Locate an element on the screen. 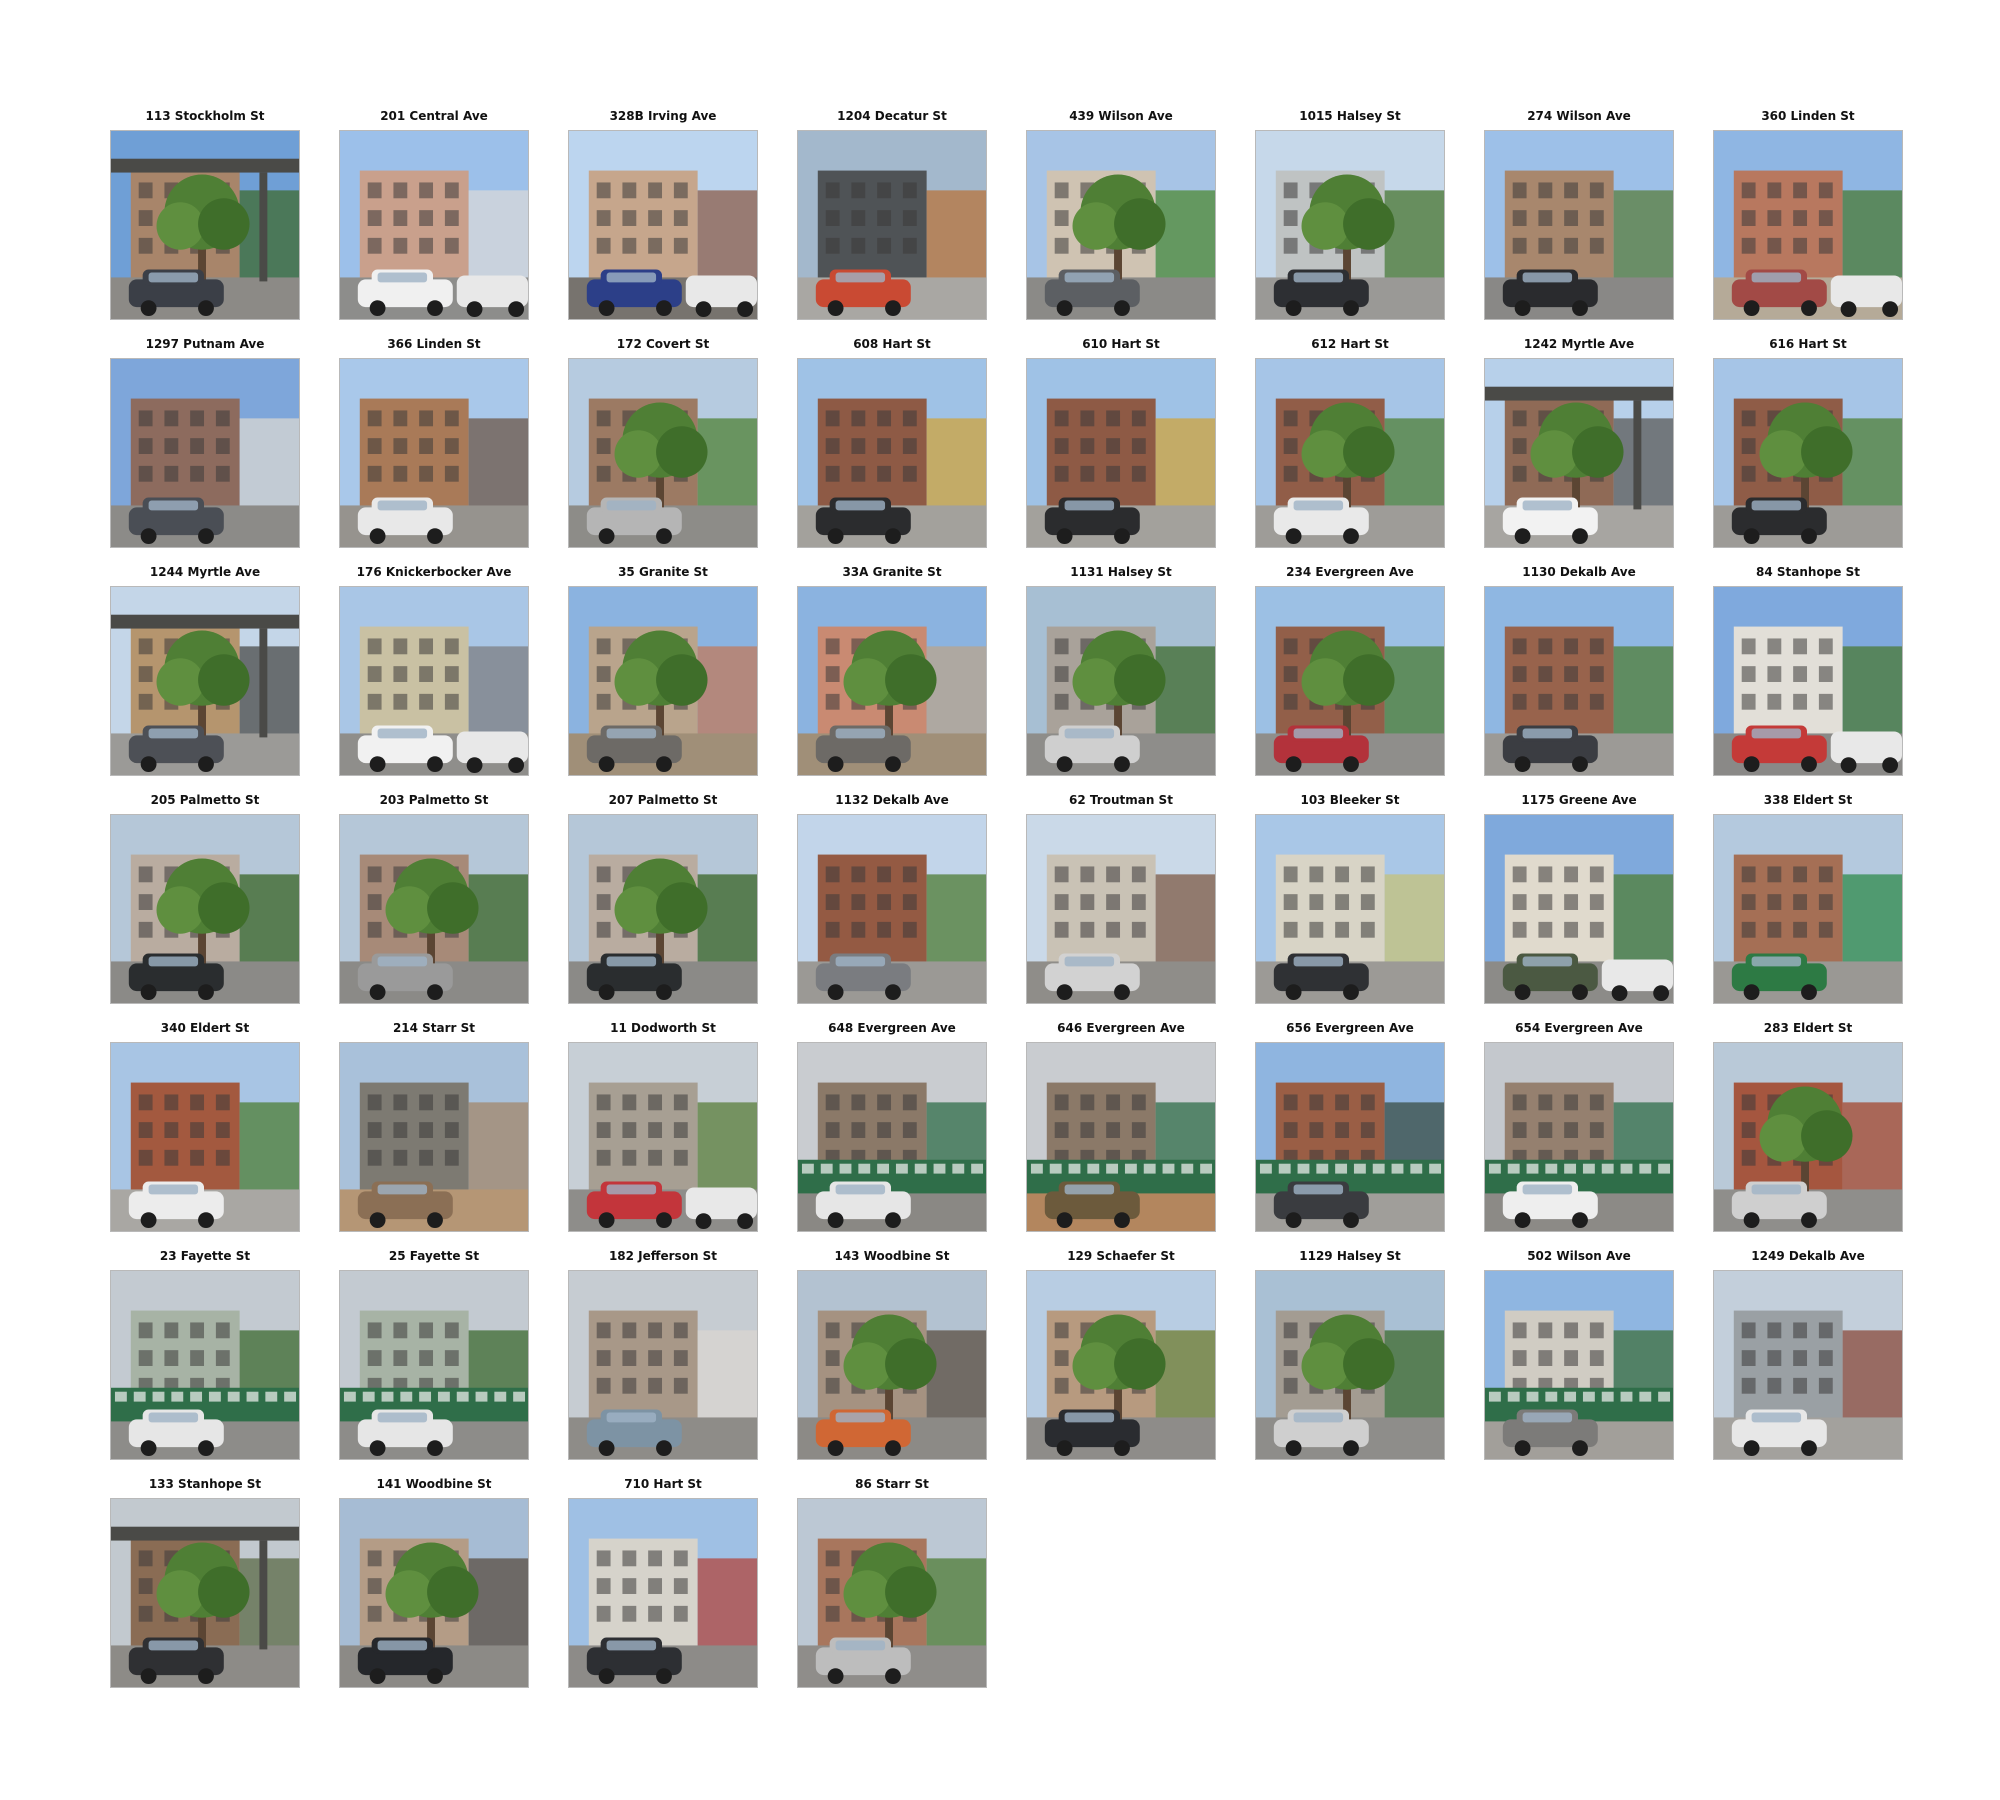  photo-caption: 141 Woodbine St is located at coordinates (434, 1484).